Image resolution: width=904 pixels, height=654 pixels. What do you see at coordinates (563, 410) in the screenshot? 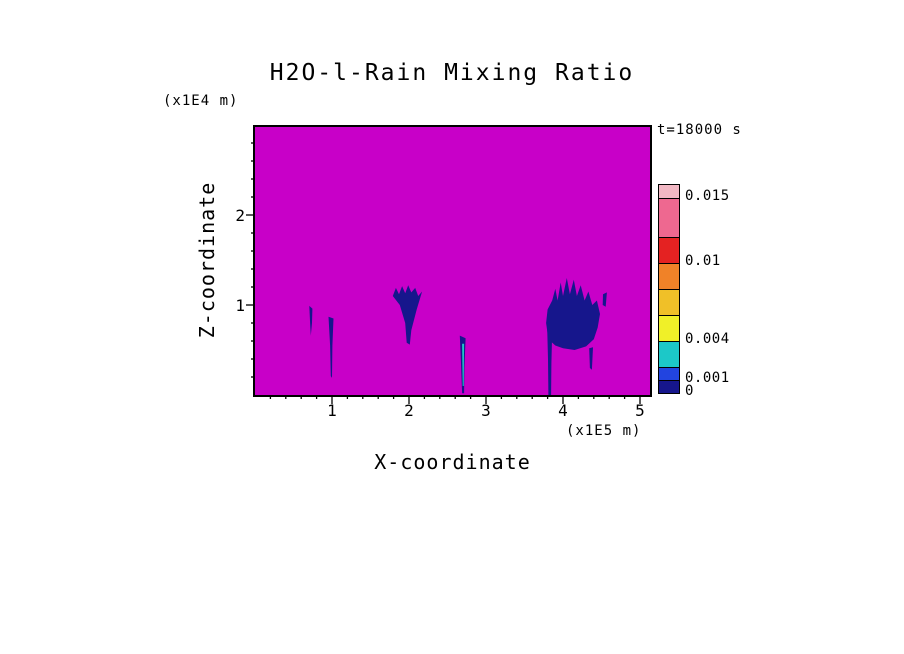
I see `x-tick-label-4: 4` at bounding box center [563, 410].